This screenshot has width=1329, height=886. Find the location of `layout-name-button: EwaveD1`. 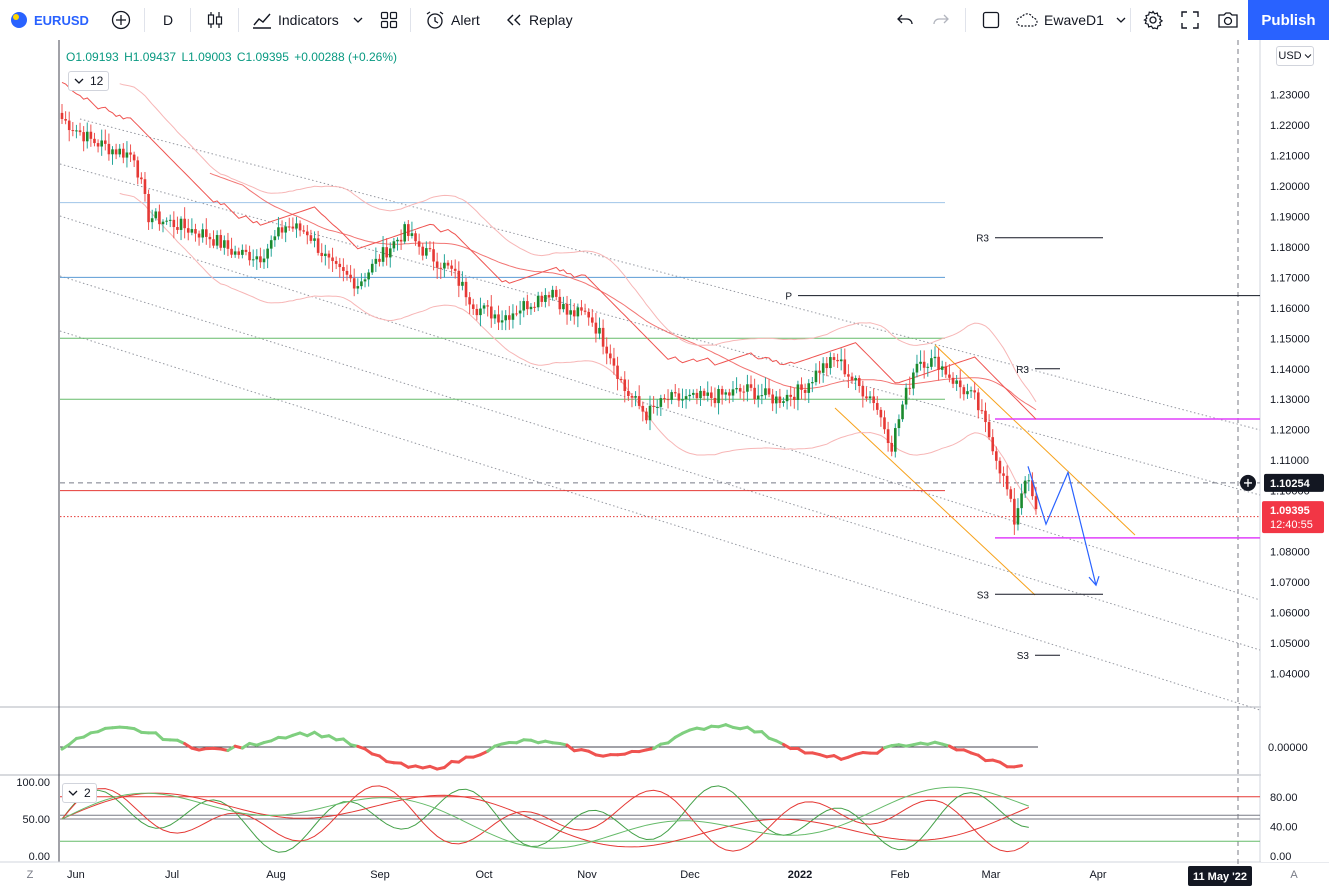

layout-name-button: EwaveD1 is located at coordinates (1070, 20).